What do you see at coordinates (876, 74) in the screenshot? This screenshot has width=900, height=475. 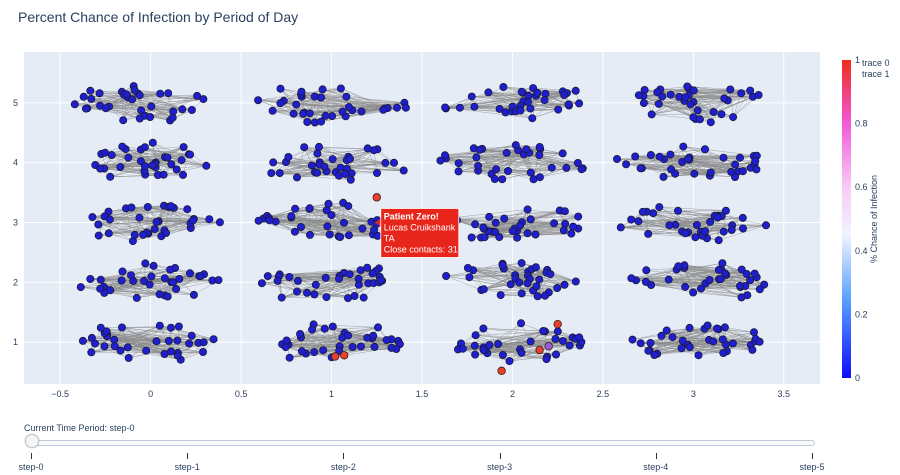 I see `legend-item: trace 1` at bounding box center [876, 74].